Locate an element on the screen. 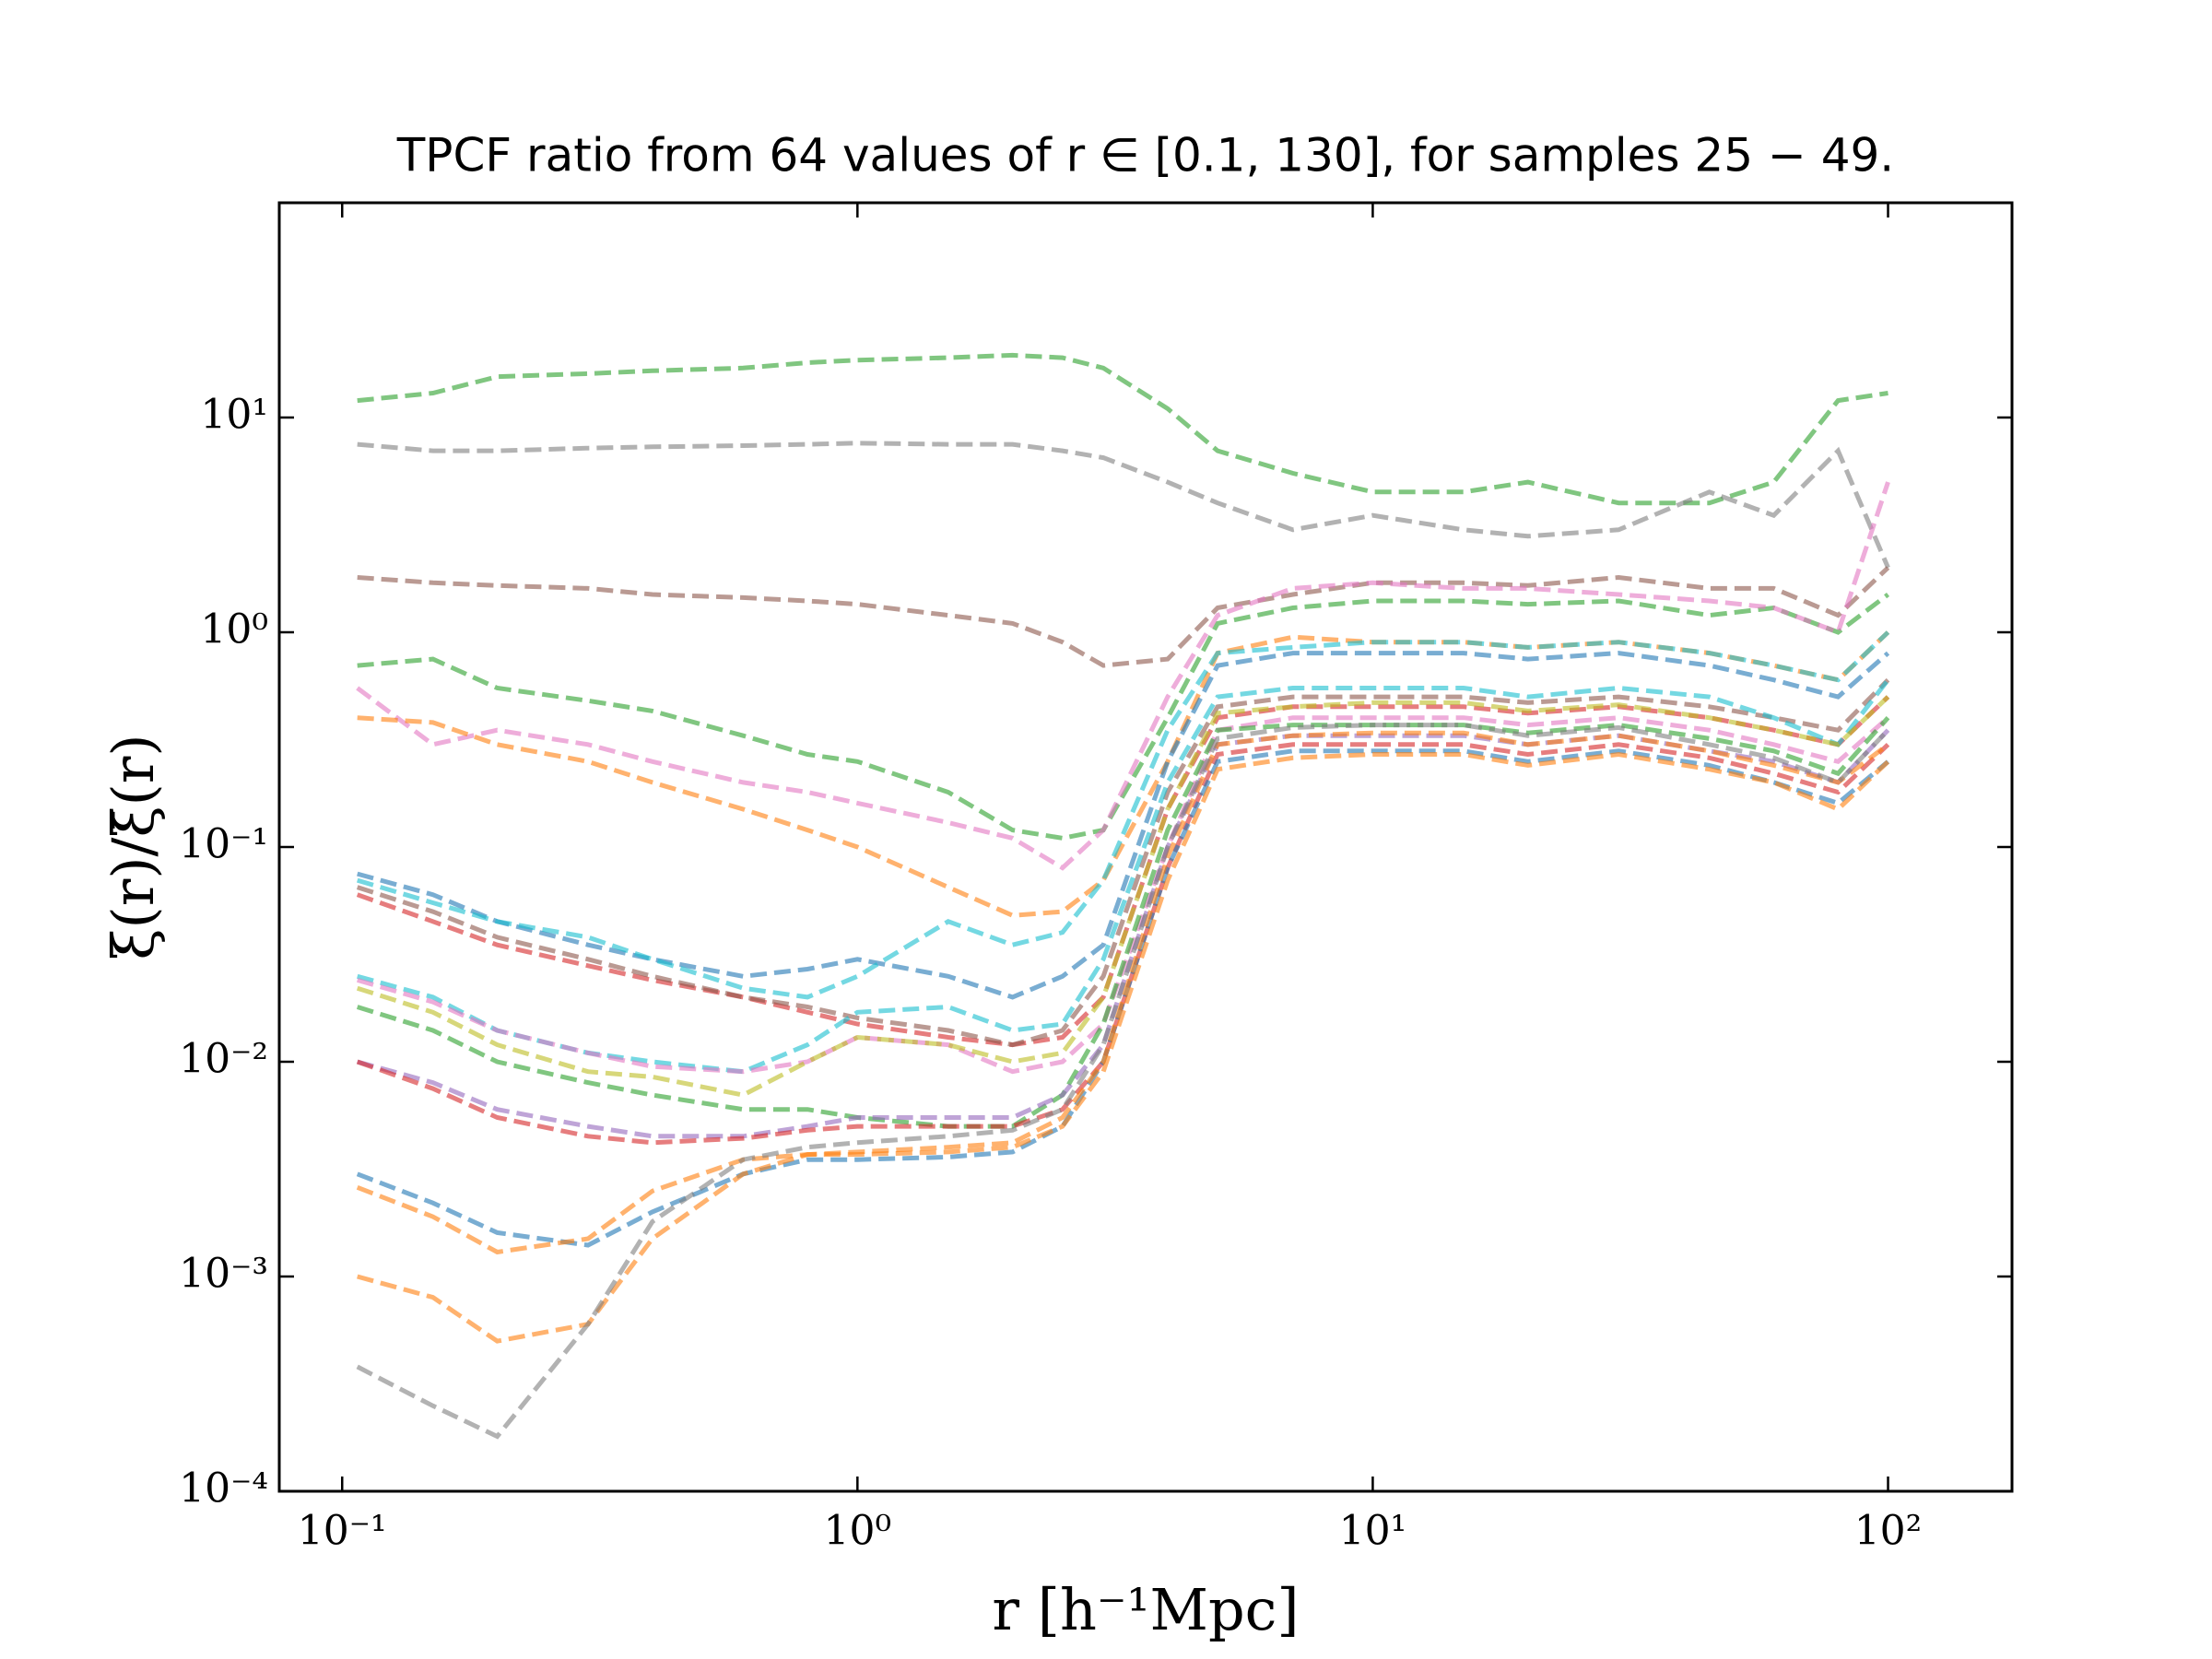 Image resolution: width=2212 pixels, height=1659 pixels. y-tick-label: 10⁻⁴ is located at coordinates (223, 1488).